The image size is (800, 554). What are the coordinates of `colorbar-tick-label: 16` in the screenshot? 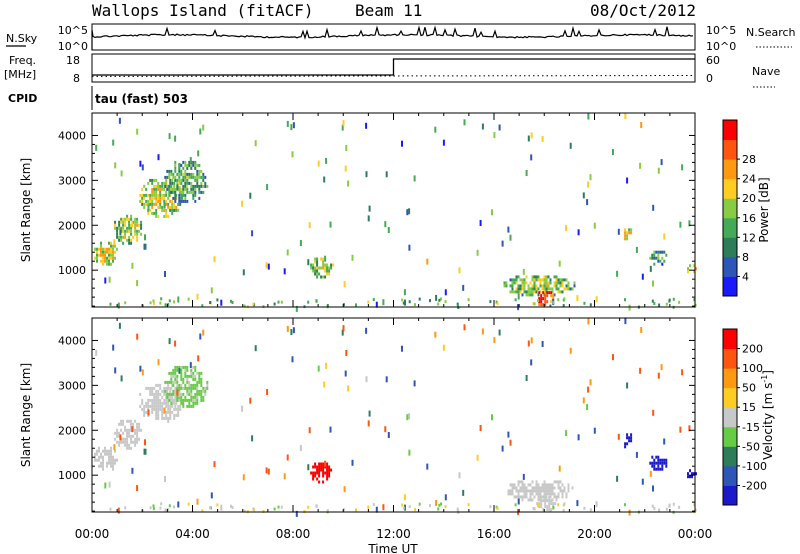 It's located at (749, 218).